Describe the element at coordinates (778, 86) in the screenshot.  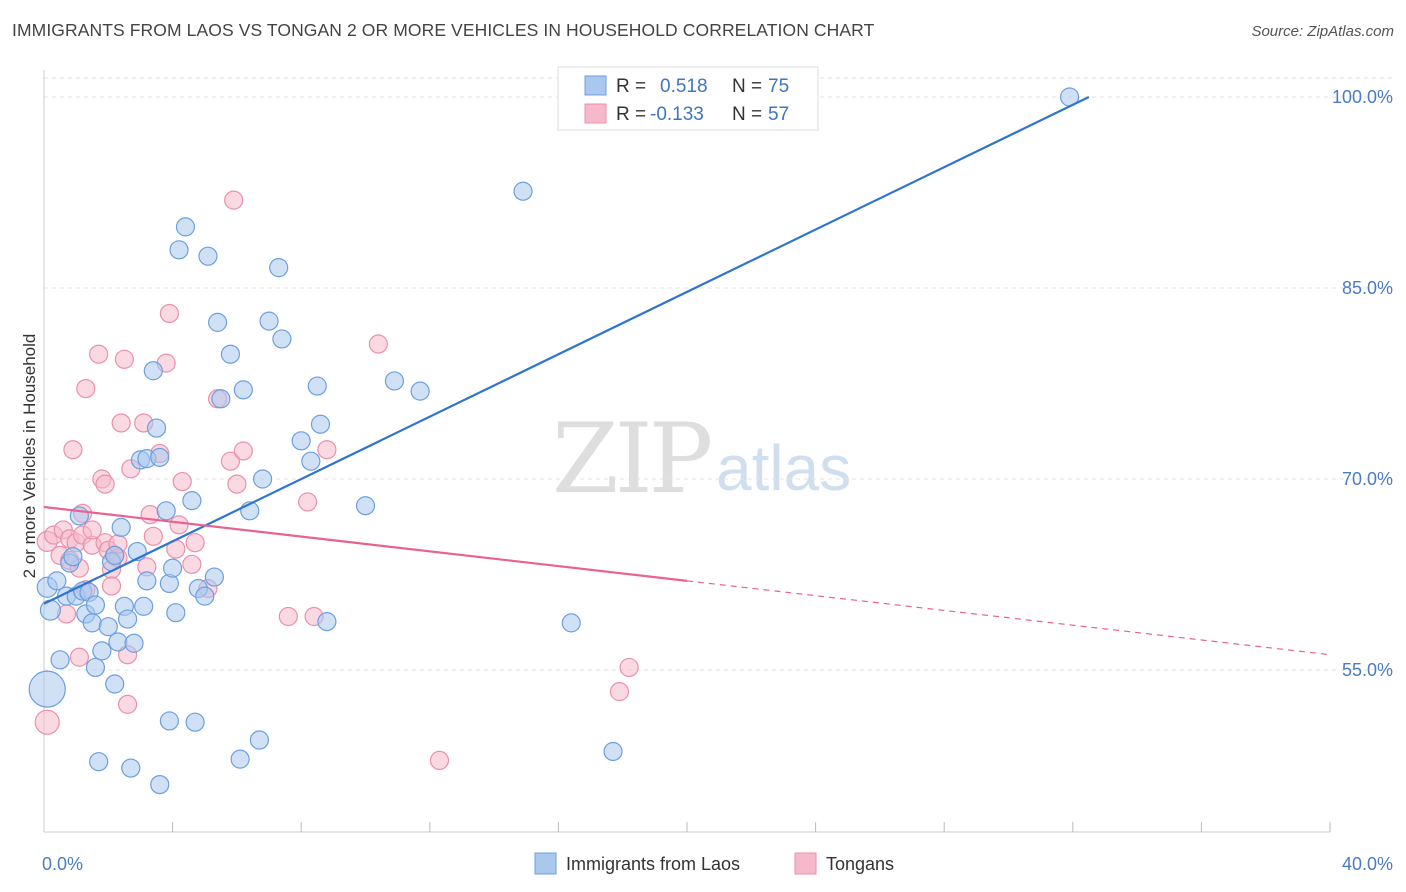
I see `legend-n-value-laos: 75` at that location.